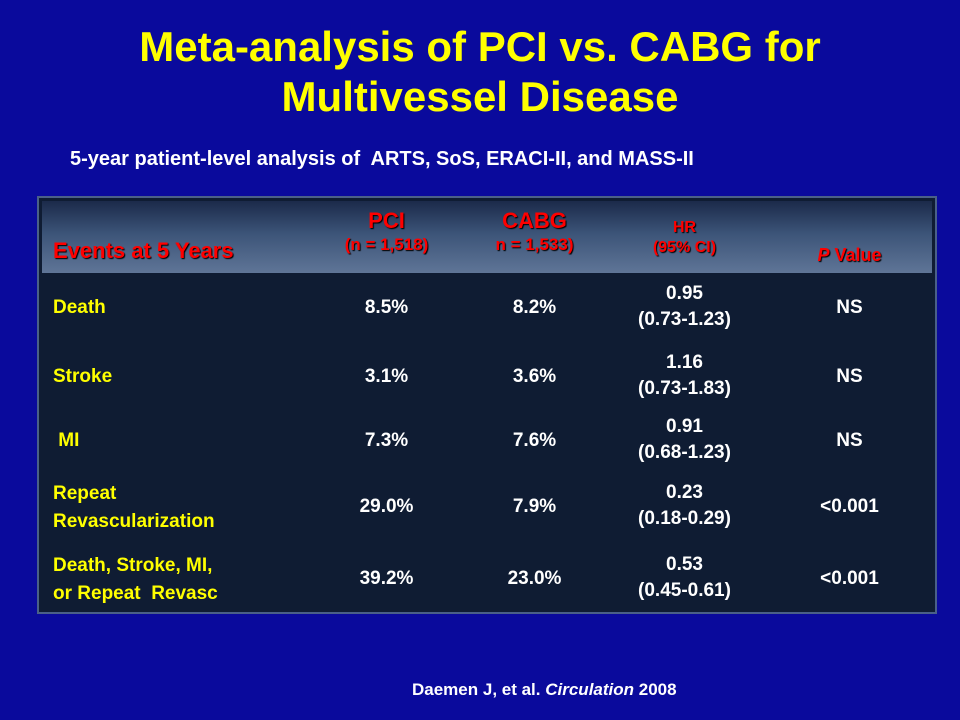 The height and width of the screenshot is (720, 960). I want to click on hr-cell: 1.16 (0.73-1.83), so click(684, 376).